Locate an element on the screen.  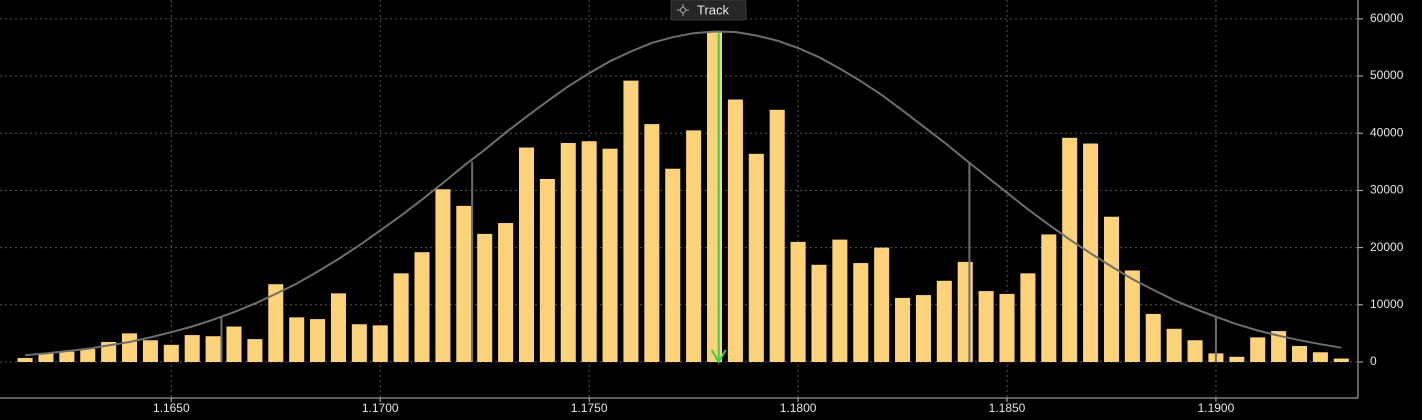
y-tick-label: 30000 is located at coordinates (1387, 190).